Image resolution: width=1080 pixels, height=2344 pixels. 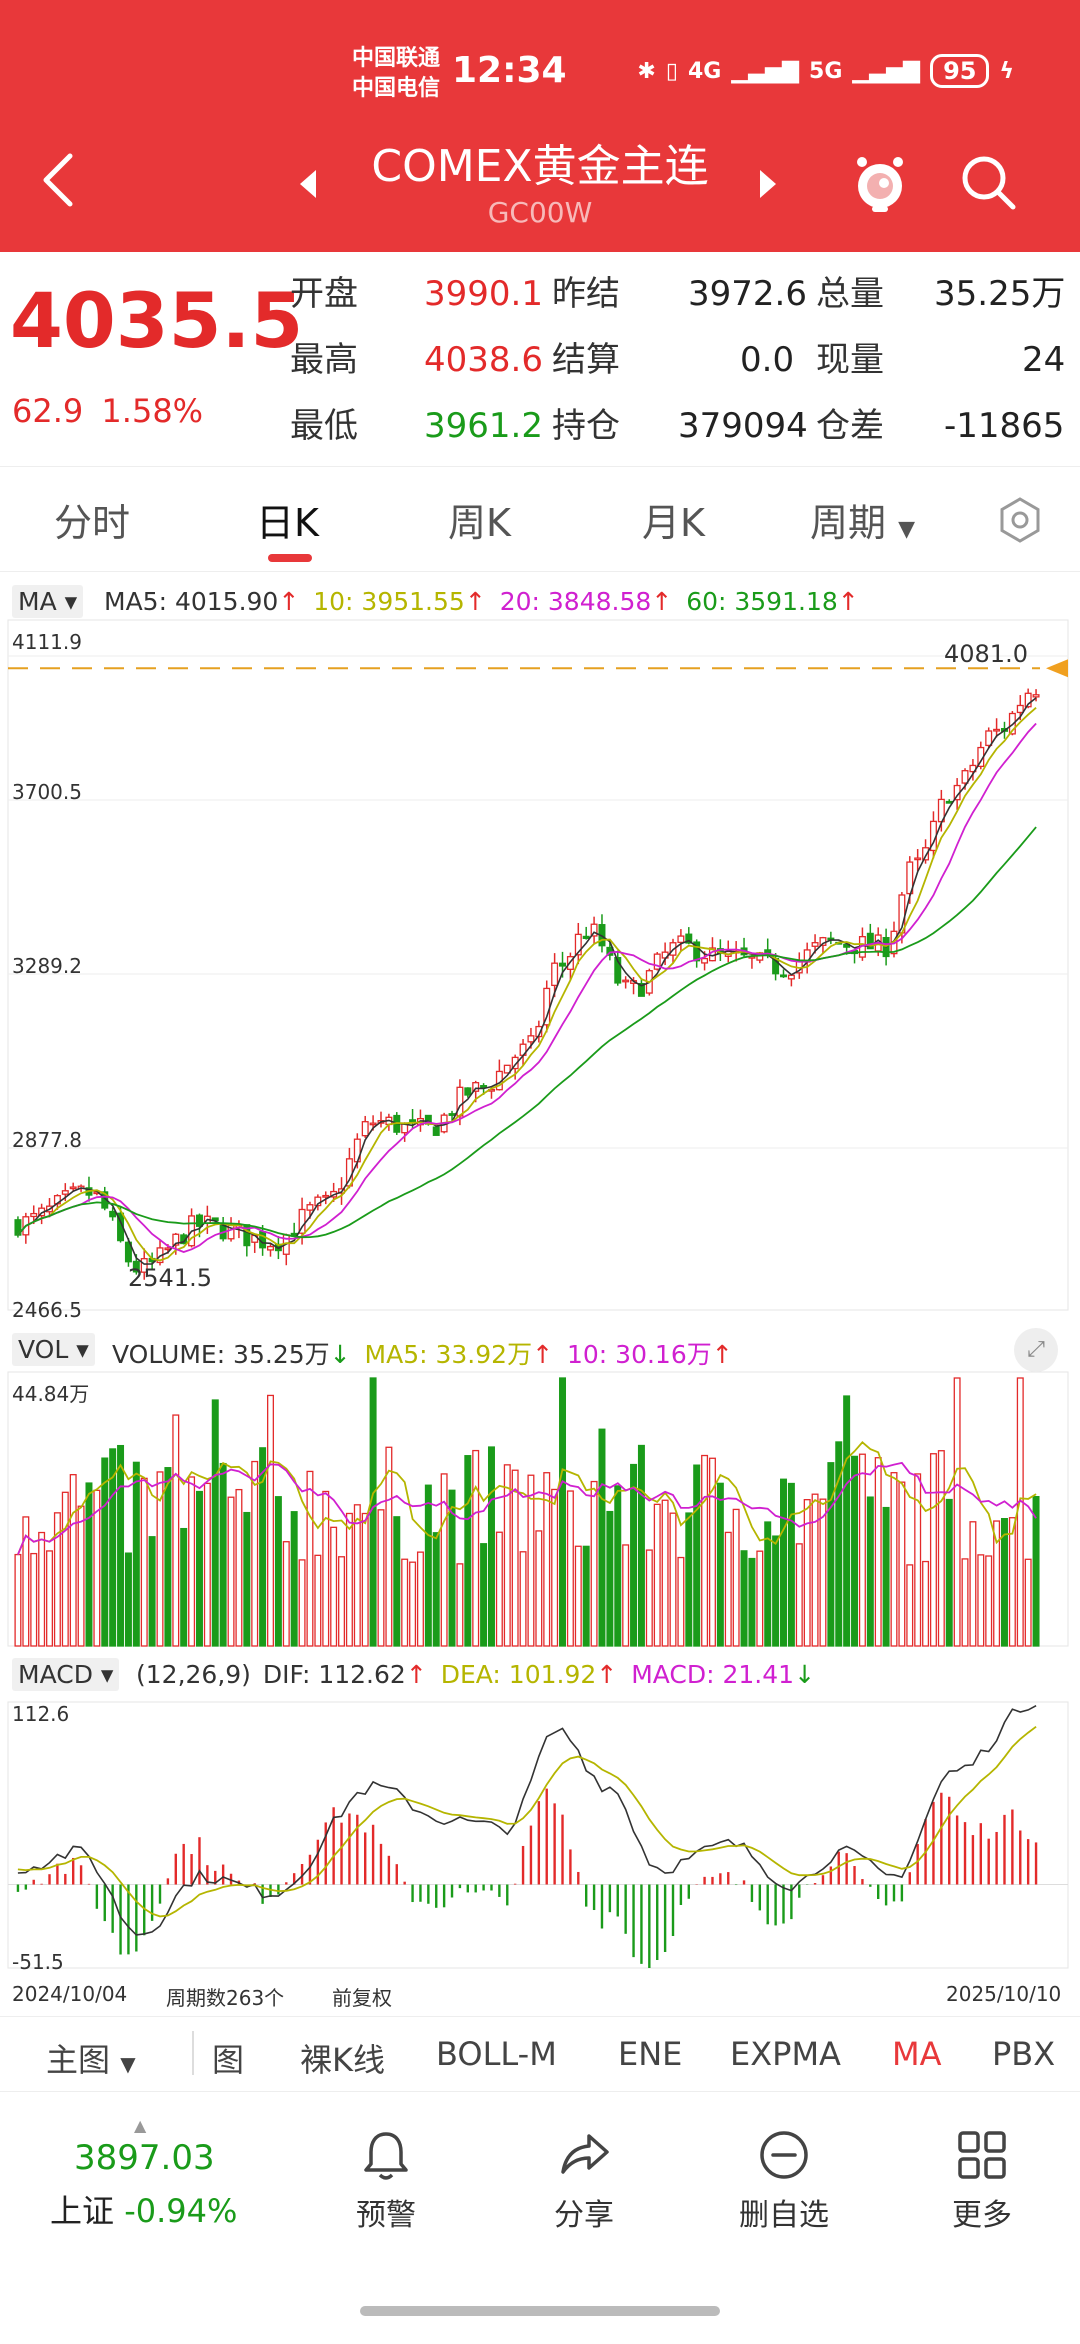 What do you see at coordinates (1024, 2054) in the screenshot?
I see `indicator-pbx: PBX` at bounding box center [1024, 2054].